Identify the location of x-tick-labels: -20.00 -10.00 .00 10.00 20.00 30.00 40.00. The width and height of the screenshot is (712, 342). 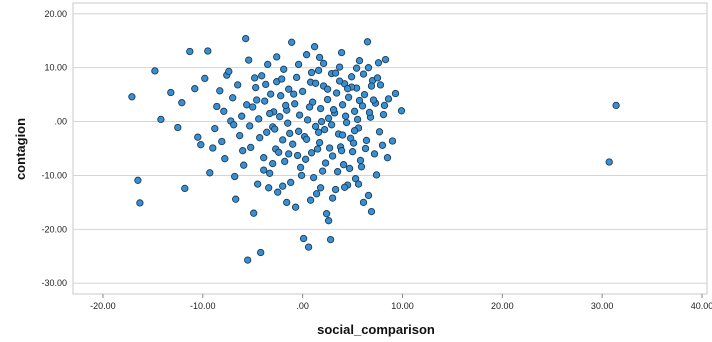
(401, 302).